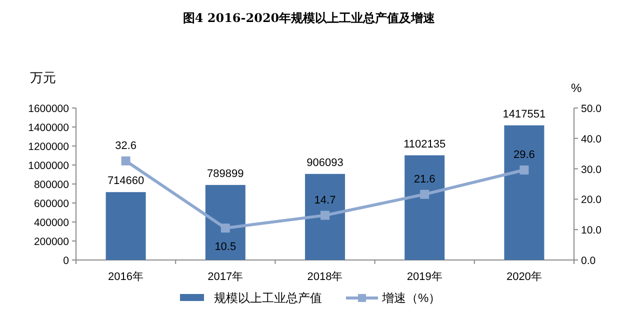 Image resolution: width=618 pixels, height=323 pixels. Describe the element at coordinates (524, 114) in the screenshot. I see `data-label: 1417551` at that location.